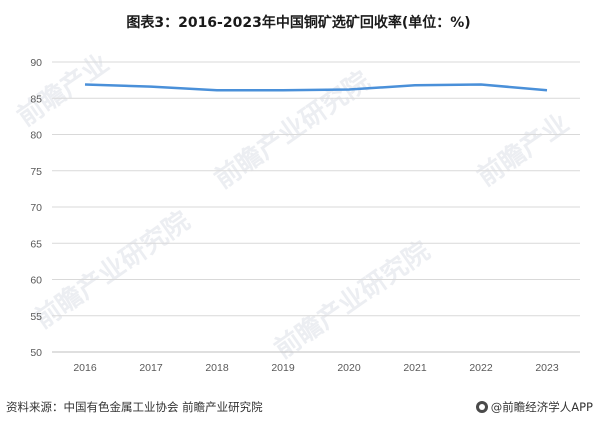 This screenshot has height=427, width=597. I want to click on y-tick-label: 60, so click(36, 281).